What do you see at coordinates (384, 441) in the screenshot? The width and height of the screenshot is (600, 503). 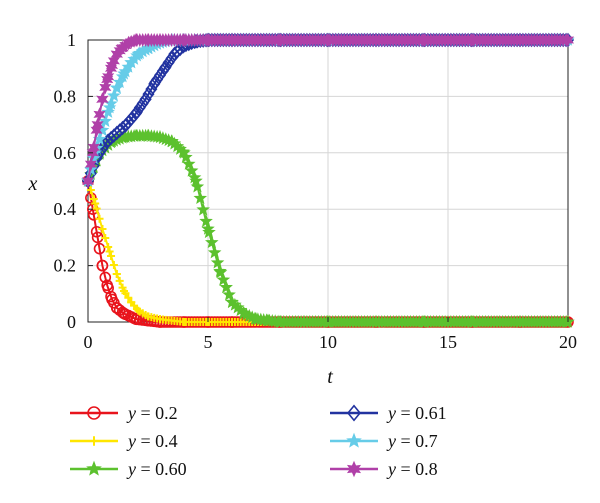 I see `legend-item: y = 0.7` at bounding box center [384, 441].